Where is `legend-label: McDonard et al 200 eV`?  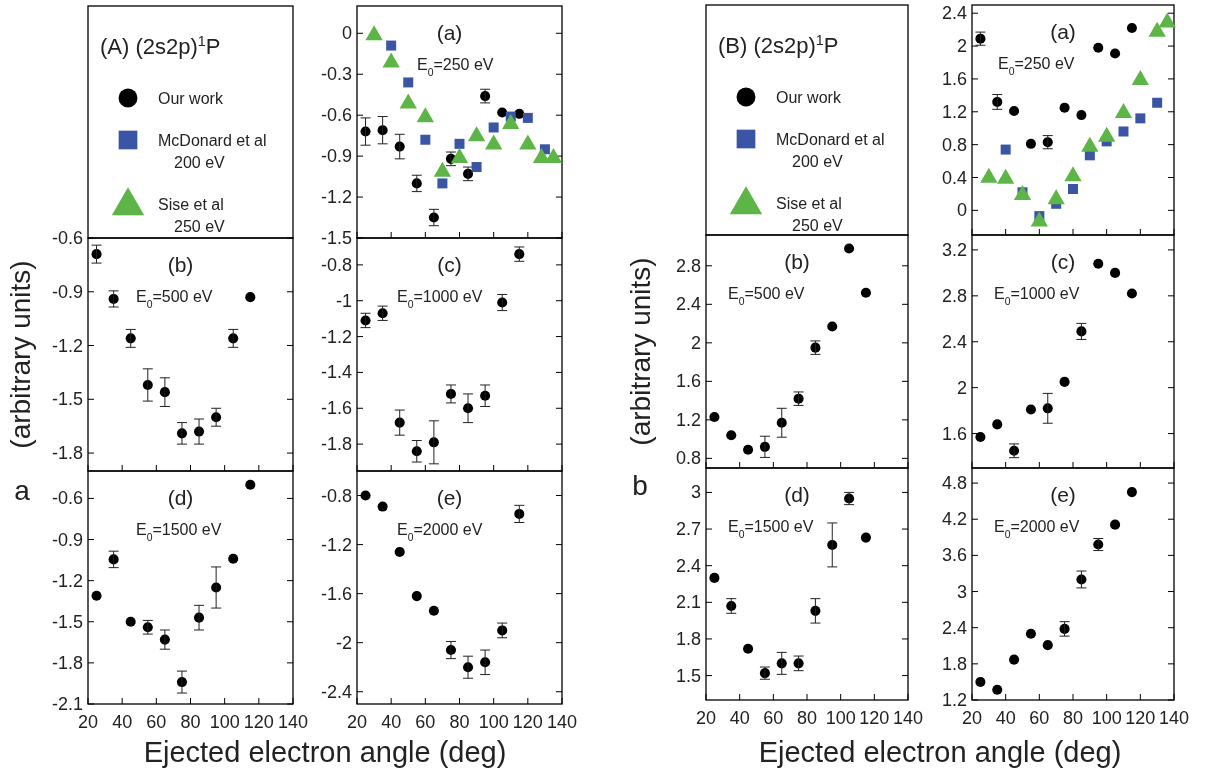 legend-label: McDonard et al 200 eV is located at coordinates (830, 150).